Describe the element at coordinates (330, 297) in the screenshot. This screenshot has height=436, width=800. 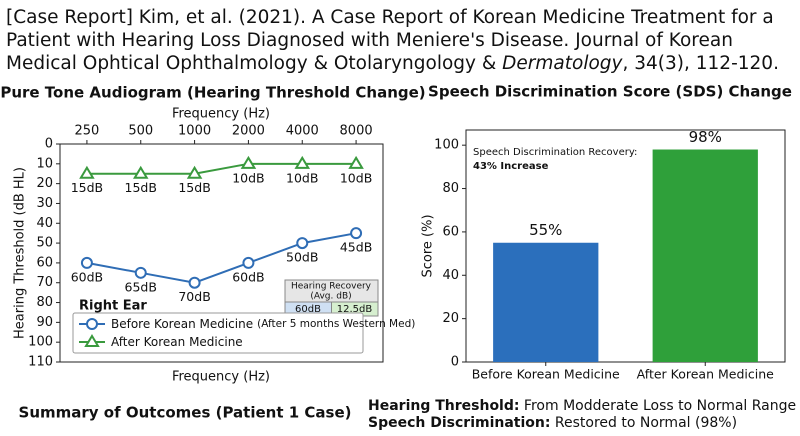
I see `table-title: (Avg. dB)` at that location.